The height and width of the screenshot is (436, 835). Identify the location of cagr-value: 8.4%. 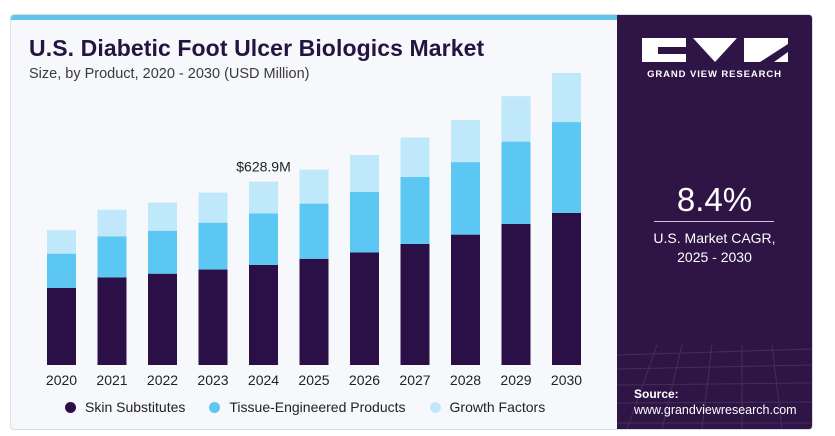
(714, 199).